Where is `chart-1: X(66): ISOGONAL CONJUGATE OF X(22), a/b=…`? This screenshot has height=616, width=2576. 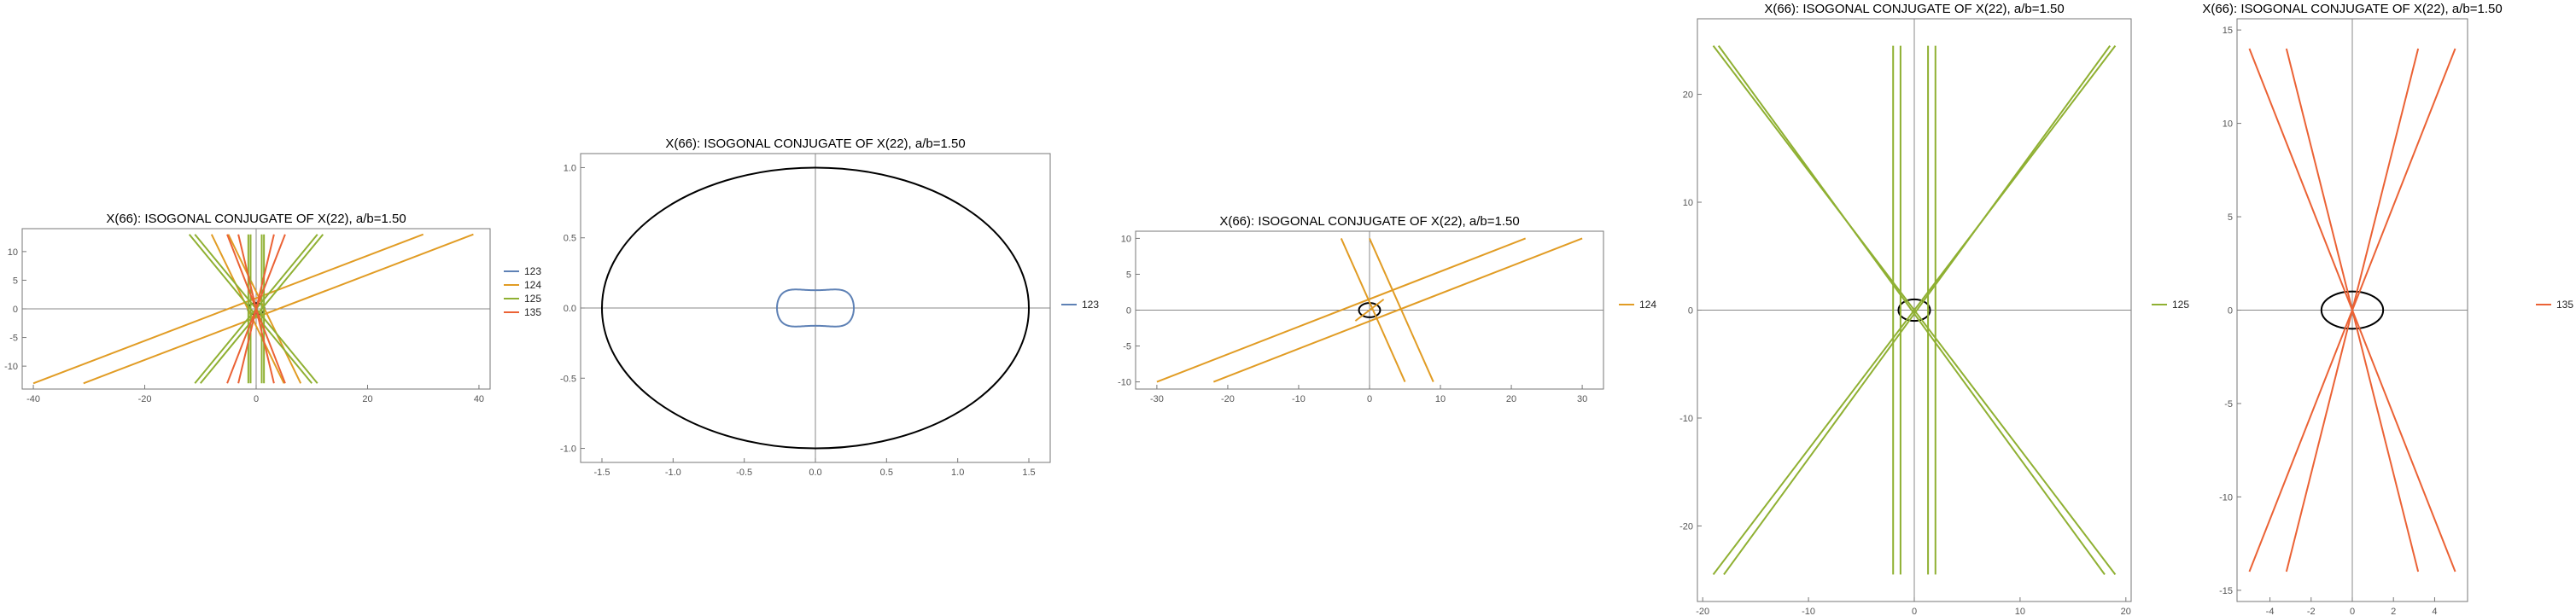 chart-1: X(66): ISOGONAL CONJUGATE OF X(22), a/b=… is located at coordinates (272, 308).